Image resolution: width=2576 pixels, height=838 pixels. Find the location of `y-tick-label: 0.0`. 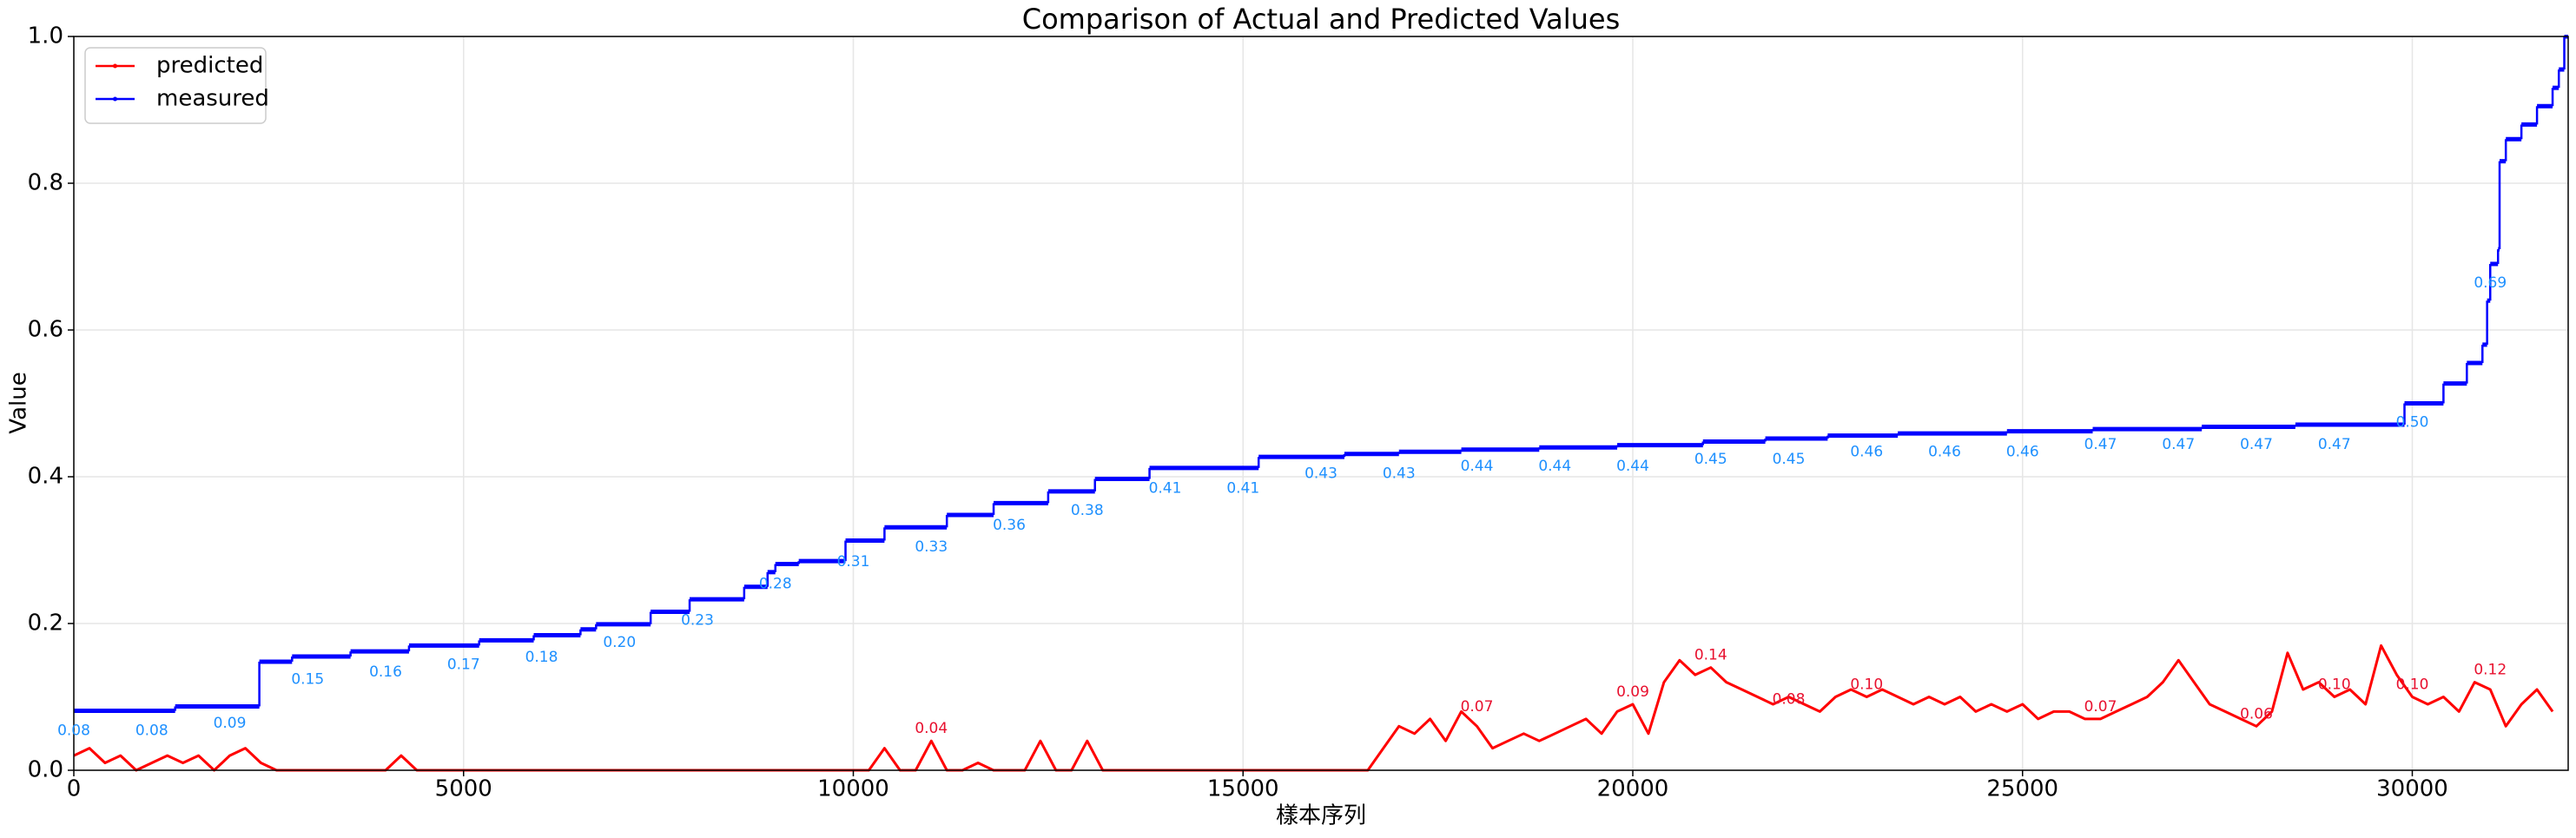

y-tick-label: 0.0 is located at coordinates (46, 770).